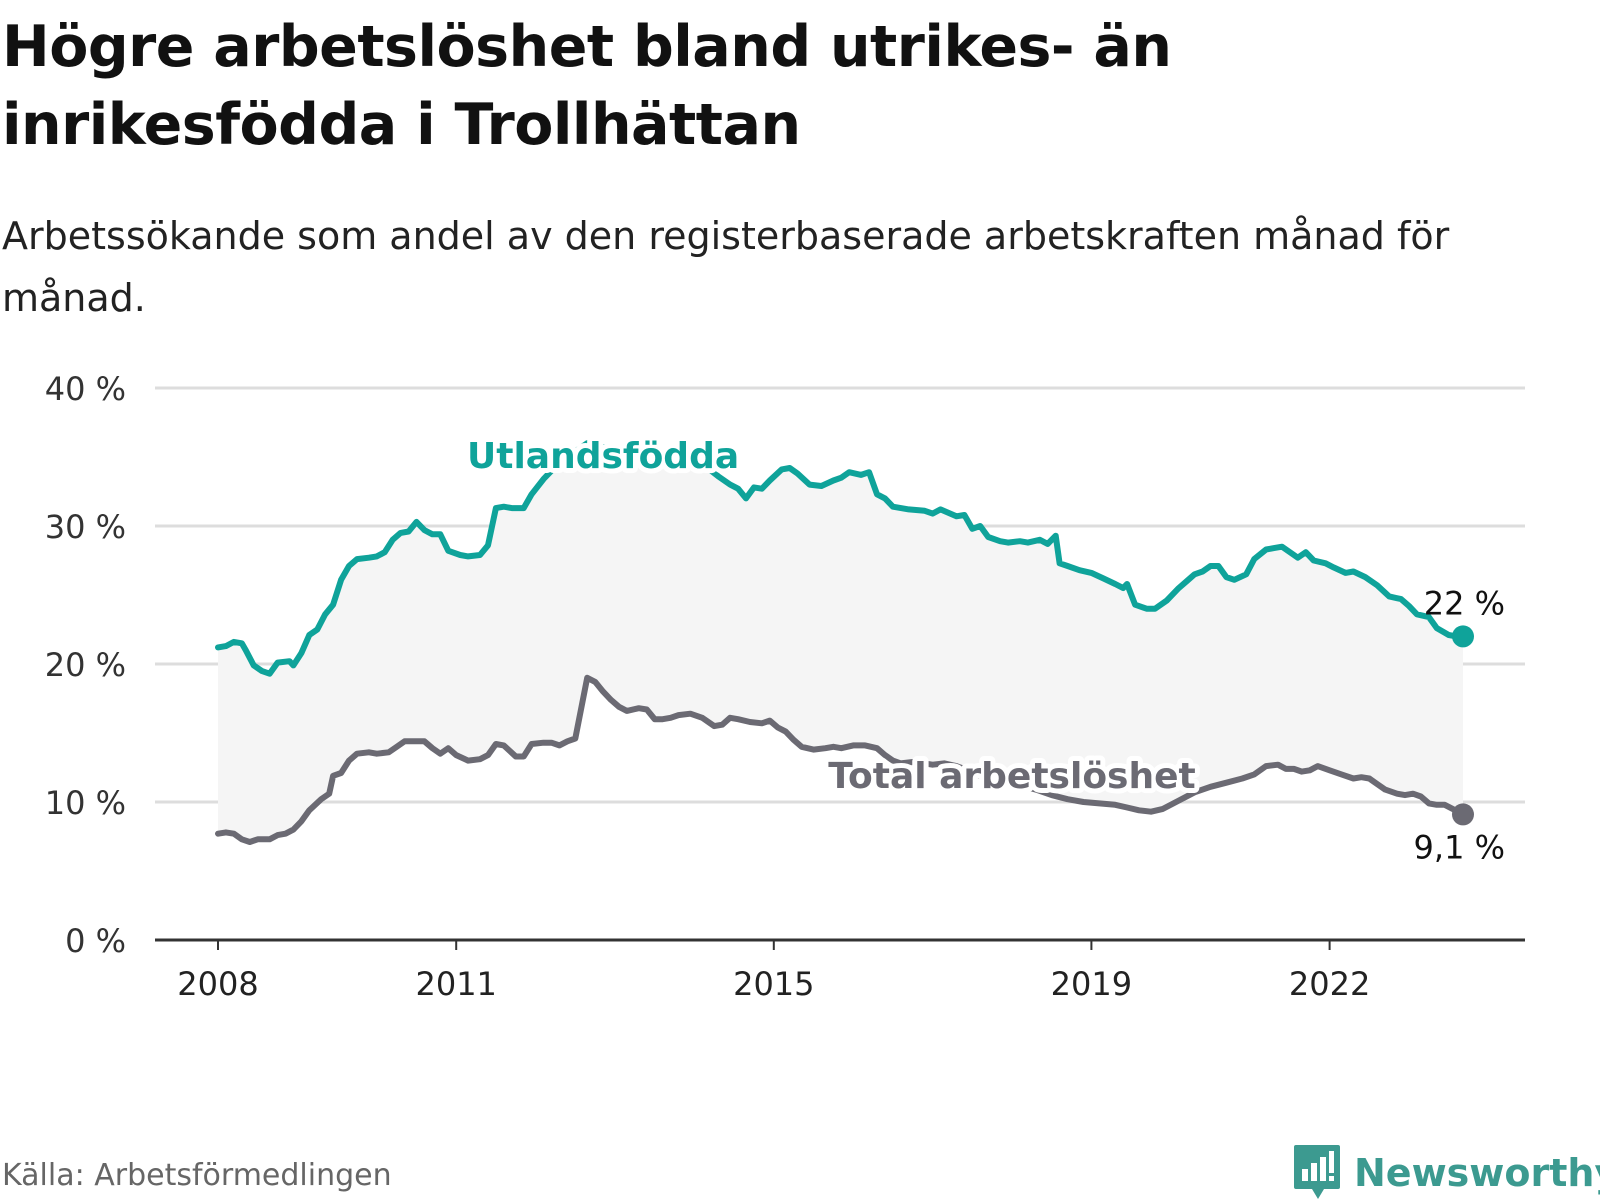  Describe the element at coordinates (773, 984) in the screenshot. I see `x-tick-label: 2015` at that location.